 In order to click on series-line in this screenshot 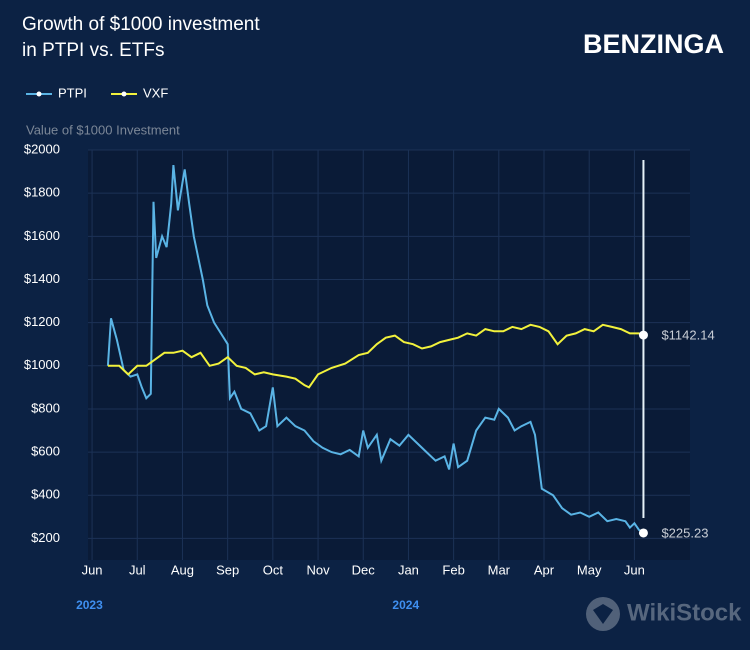, I will do `click(375, 356)`.